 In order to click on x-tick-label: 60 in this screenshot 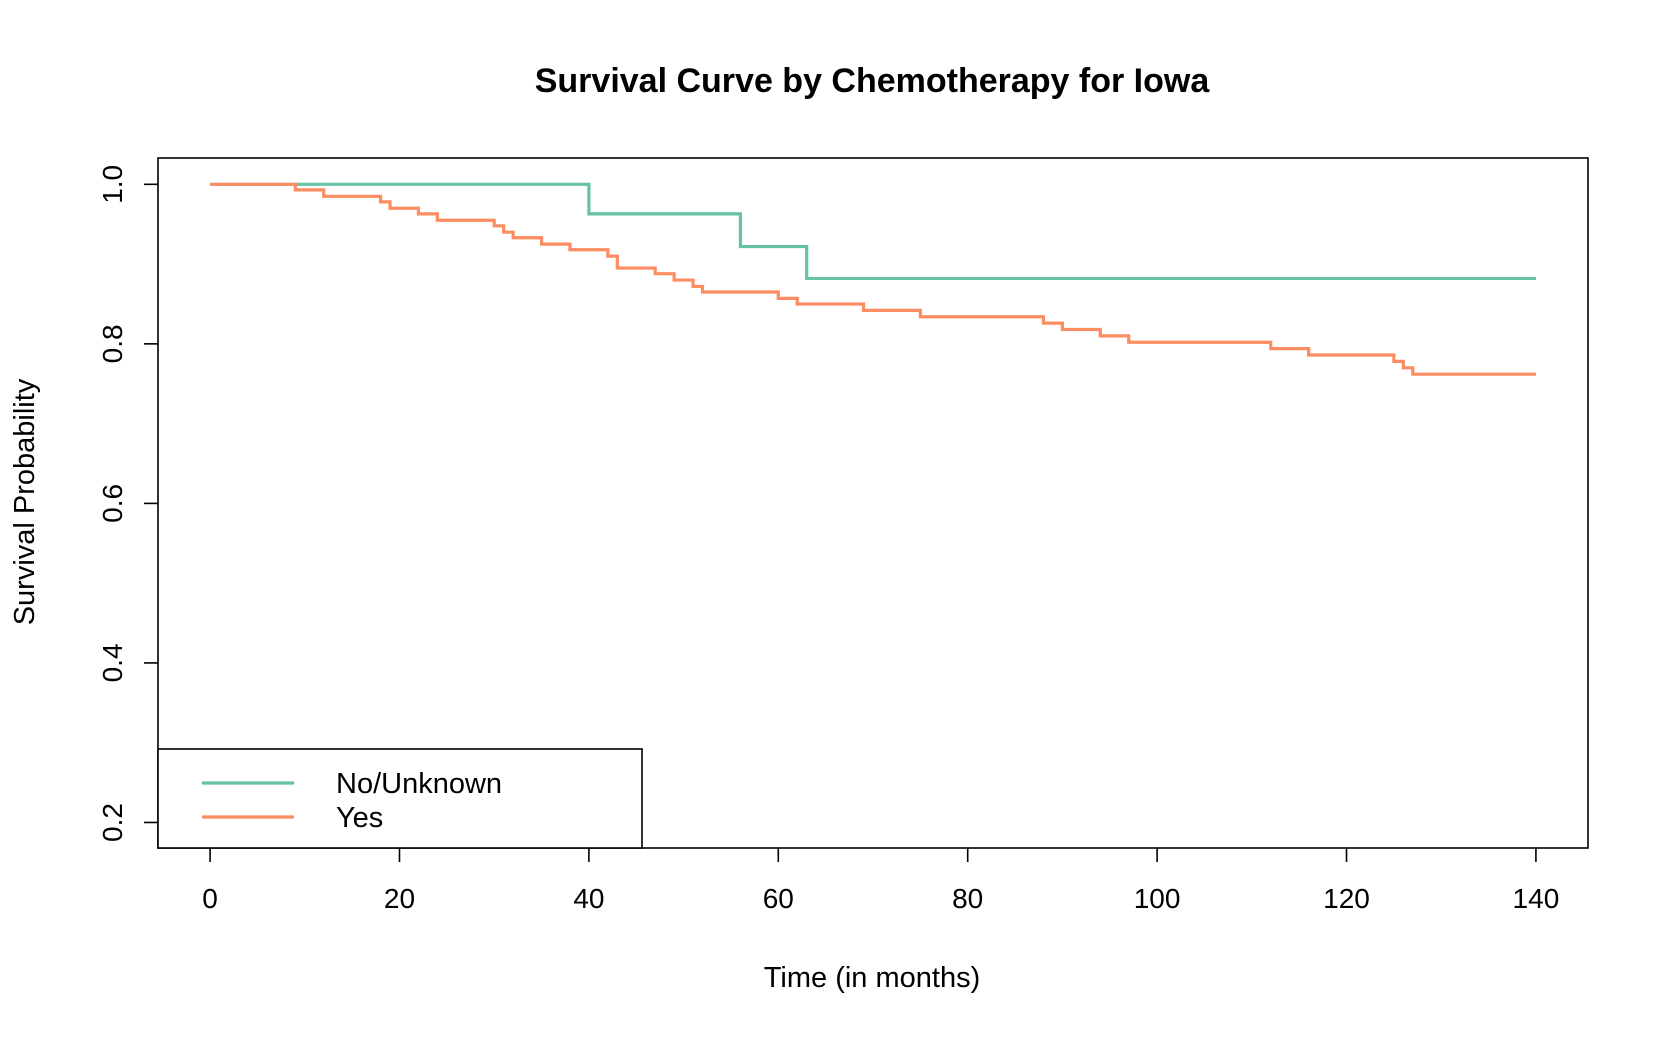, I will do `click(778, 898)`.